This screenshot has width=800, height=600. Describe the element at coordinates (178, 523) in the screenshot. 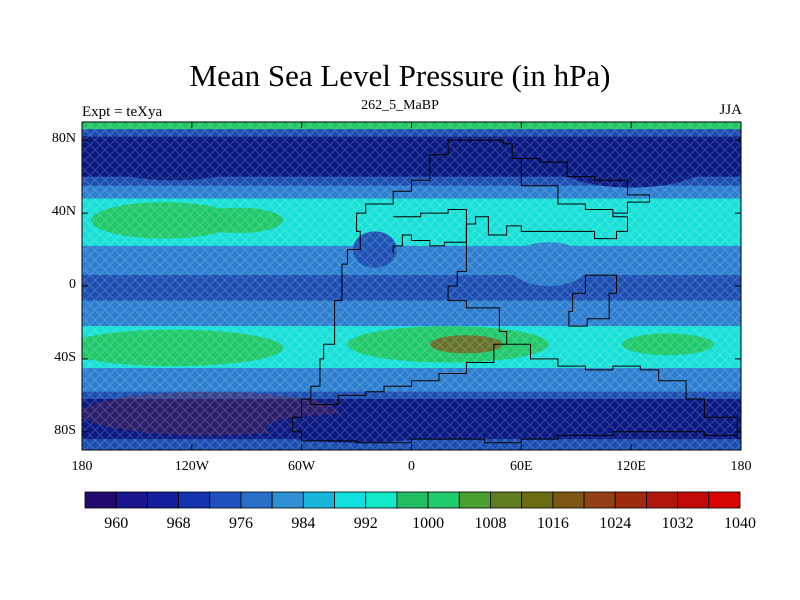

I see `colorbar-label: 968` at that location.